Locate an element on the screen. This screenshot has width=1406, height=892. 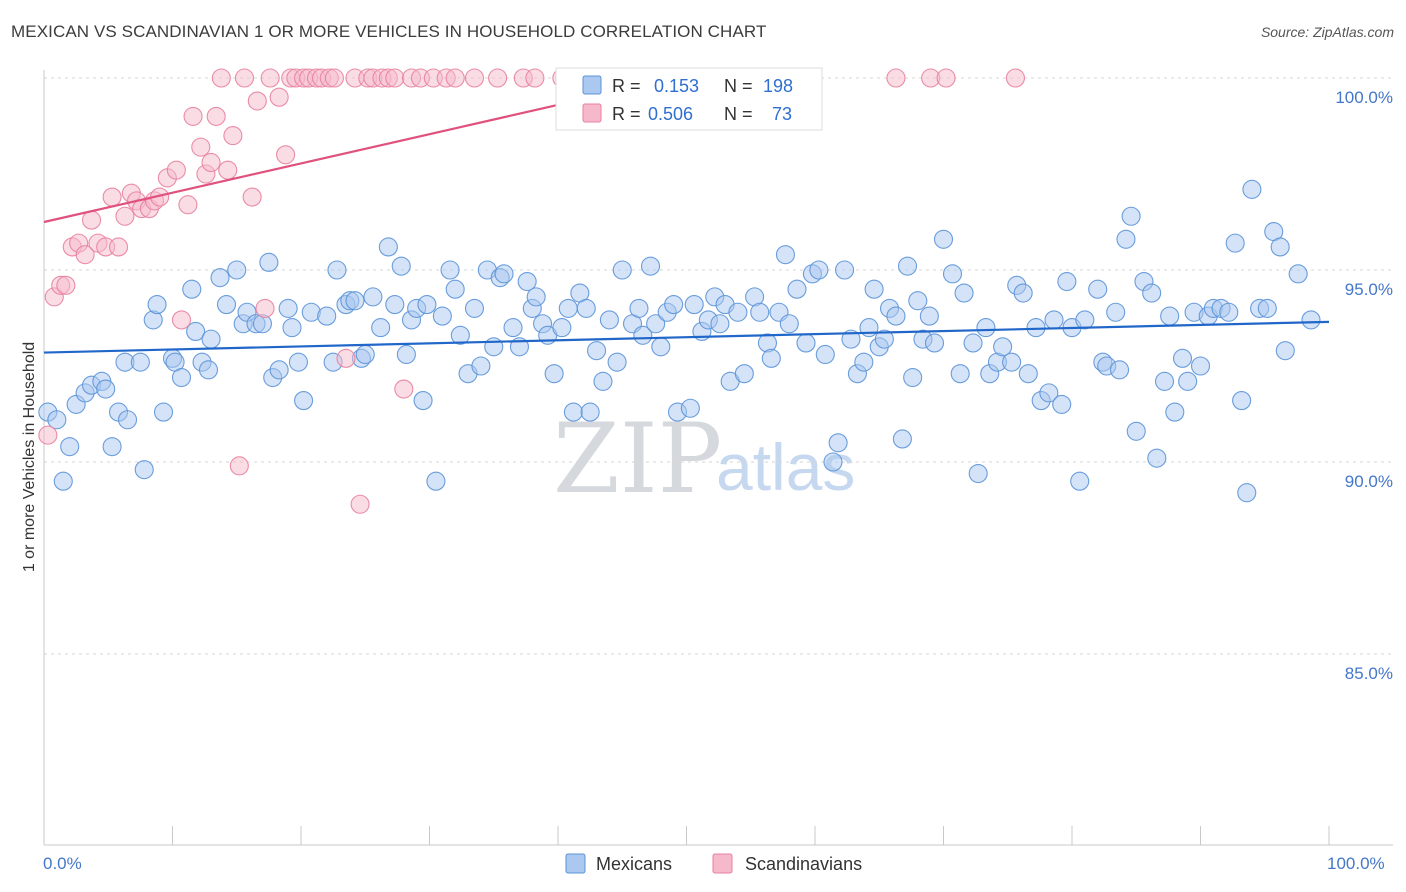
legend-bottom-label-scandinavians: Scandinavians is located at coordinates (803, 864).